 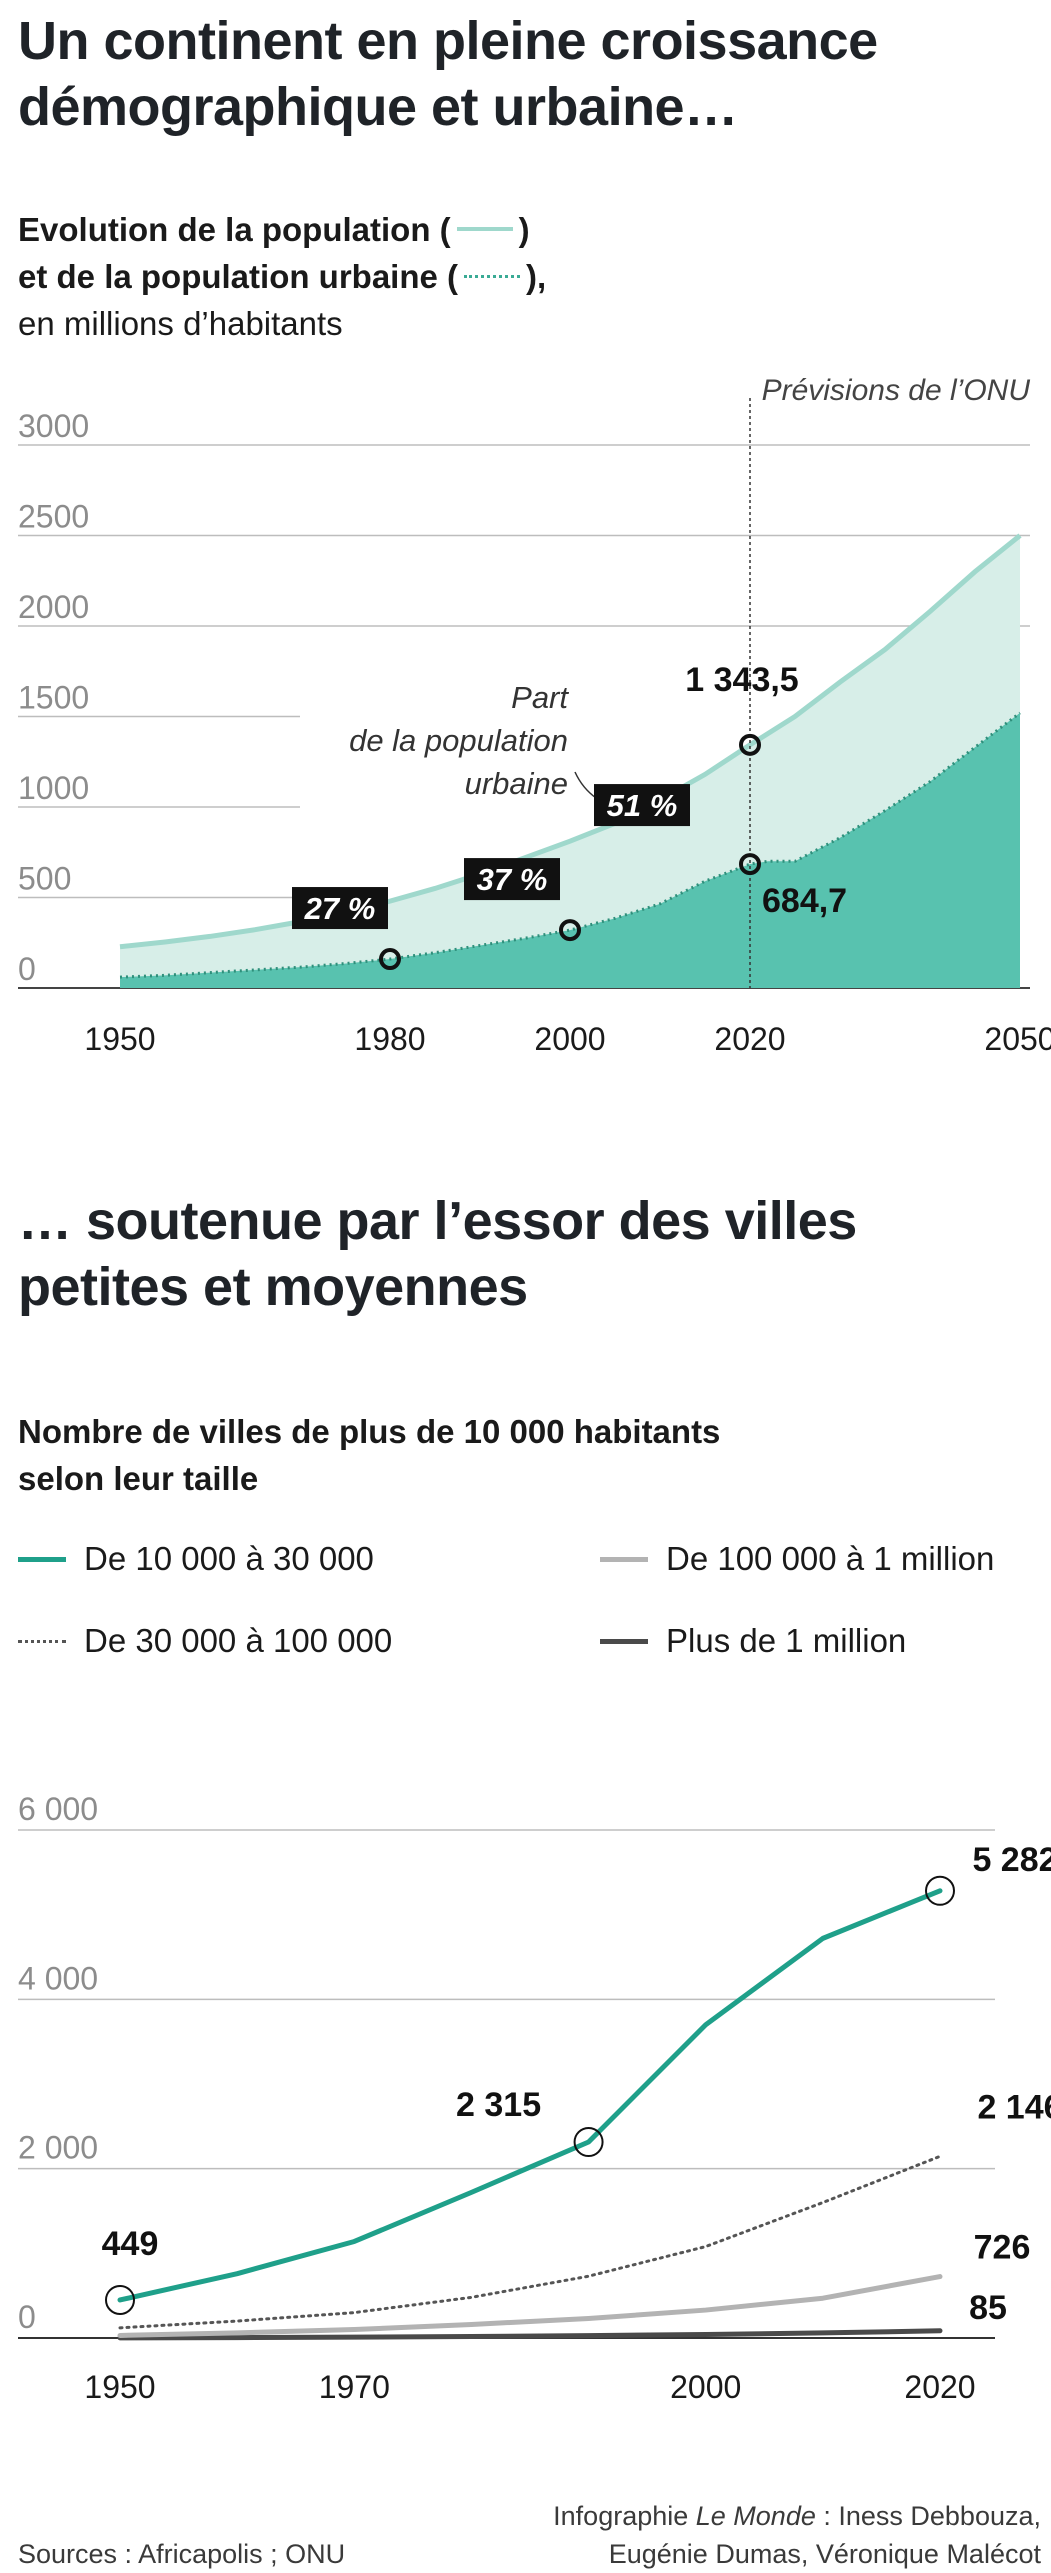 I want to click on share-label-box-1980, so click(x=340, y=908).